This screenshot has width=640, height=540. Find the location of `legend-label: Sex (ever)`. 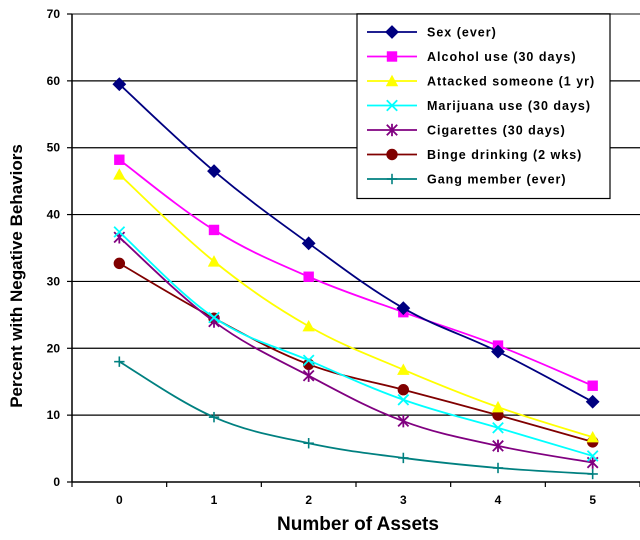

legend-label: Sex (ever) is located at coordinates (462, 33).